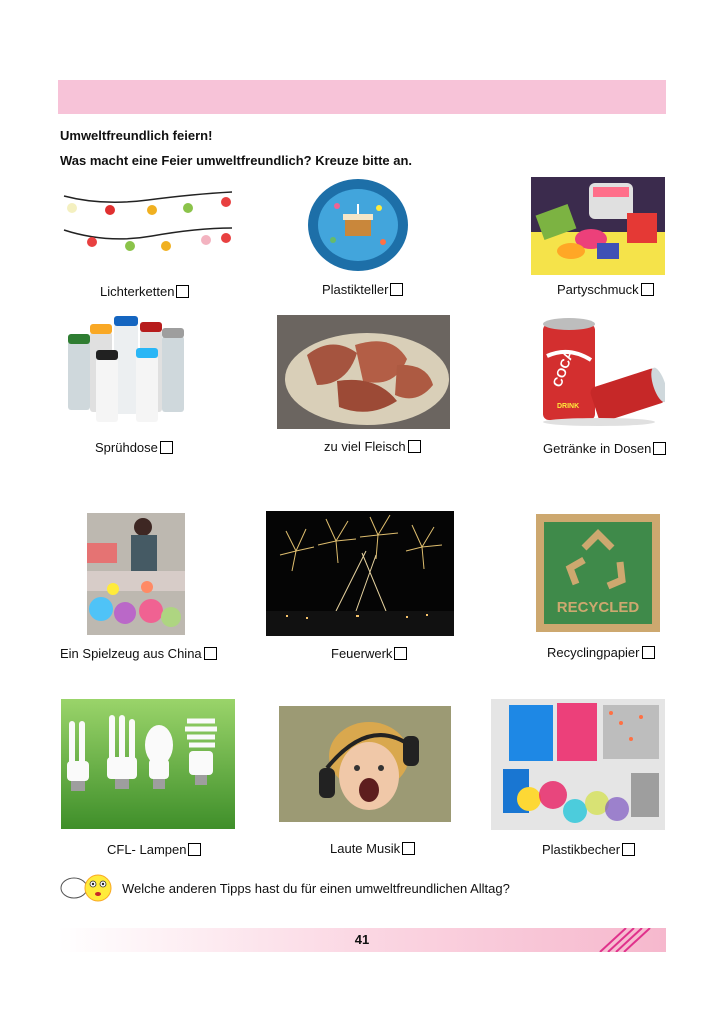  What do you see at coordinates (126, 447) in the screenshot?
I see `item-label: Sprühdose` at bounding box center [126, 447].